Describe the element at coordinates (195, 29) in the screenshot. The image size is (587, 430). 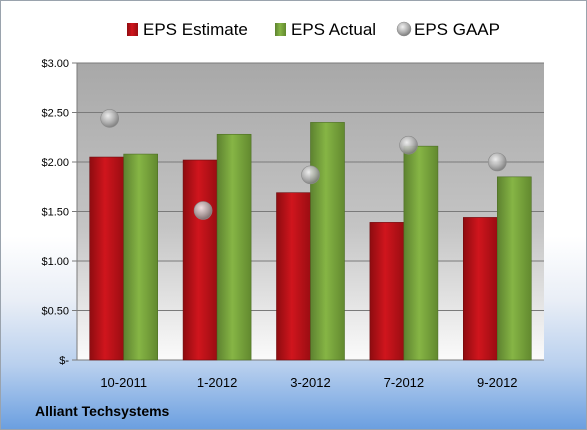
I see `legend-label: EPS Estimate` at that location.